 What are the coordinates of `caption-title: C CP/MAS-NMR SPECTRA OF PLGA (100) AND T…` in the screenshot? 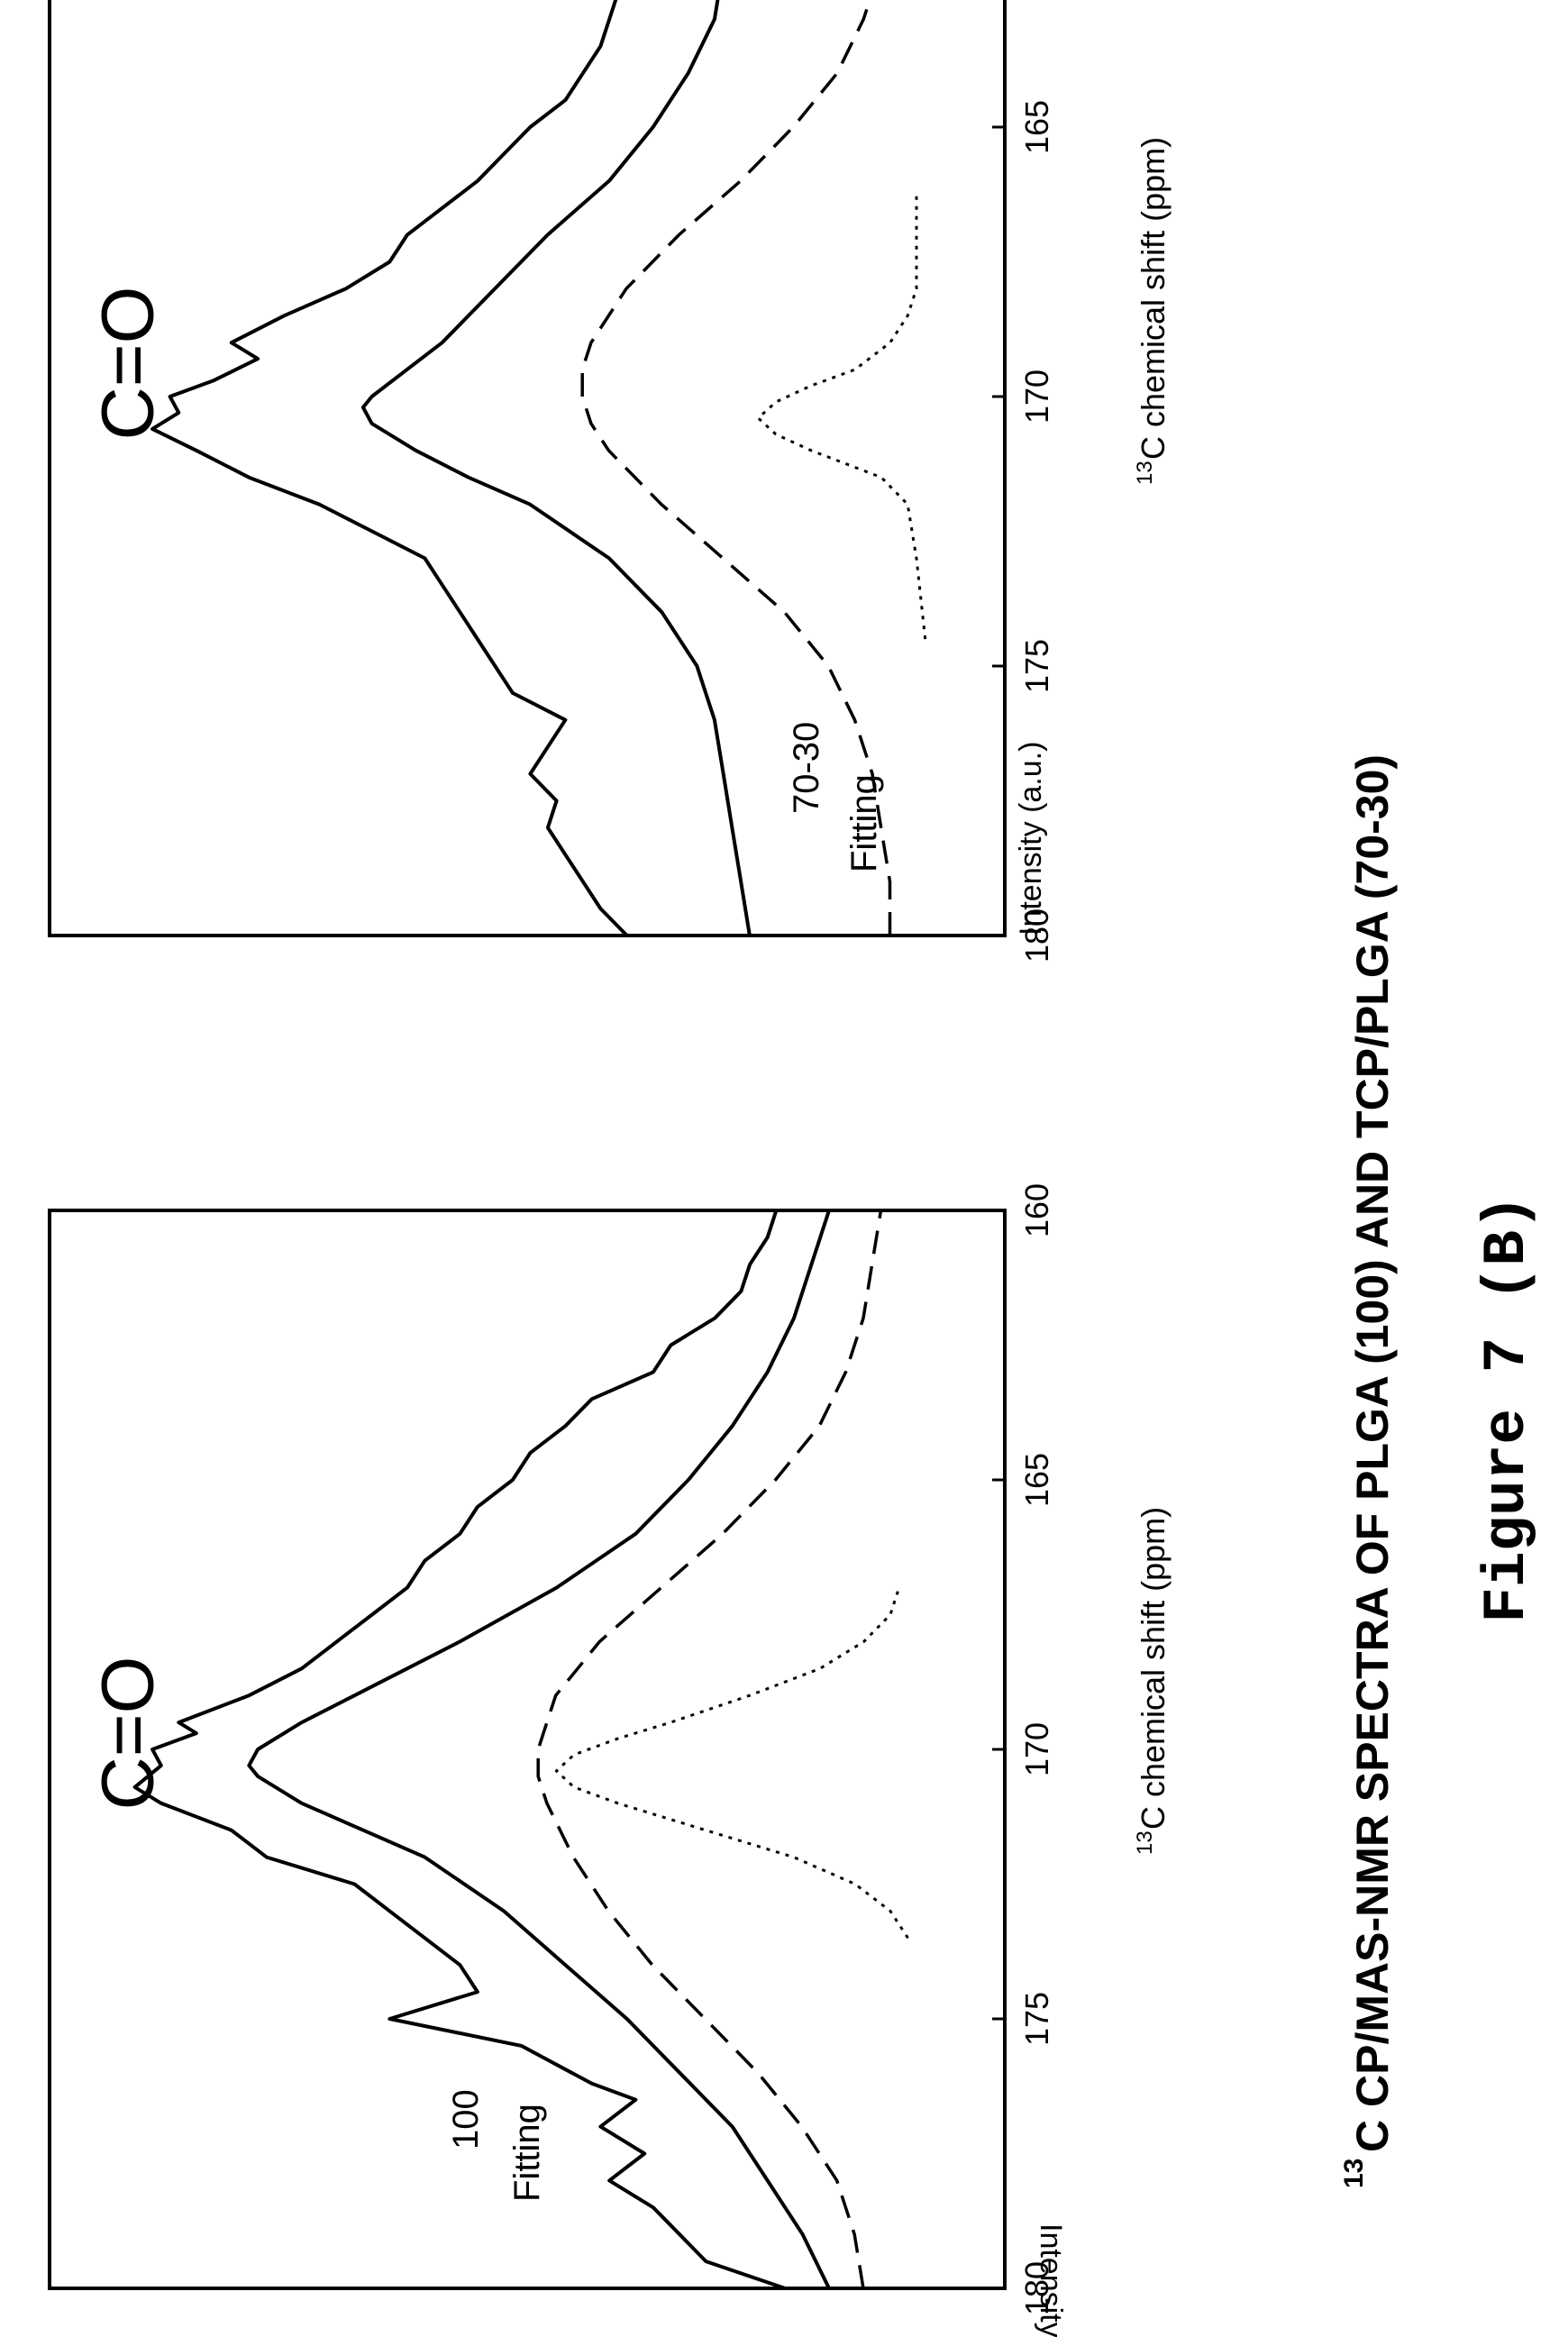 It's located at (1372, 1453).